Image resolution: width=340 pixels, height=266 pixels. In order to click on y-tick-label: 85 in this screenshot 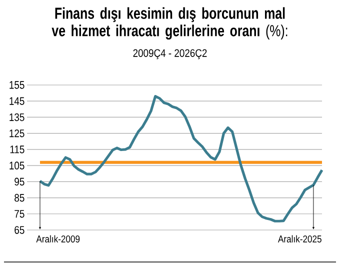, I will do `click(19, 198)`.